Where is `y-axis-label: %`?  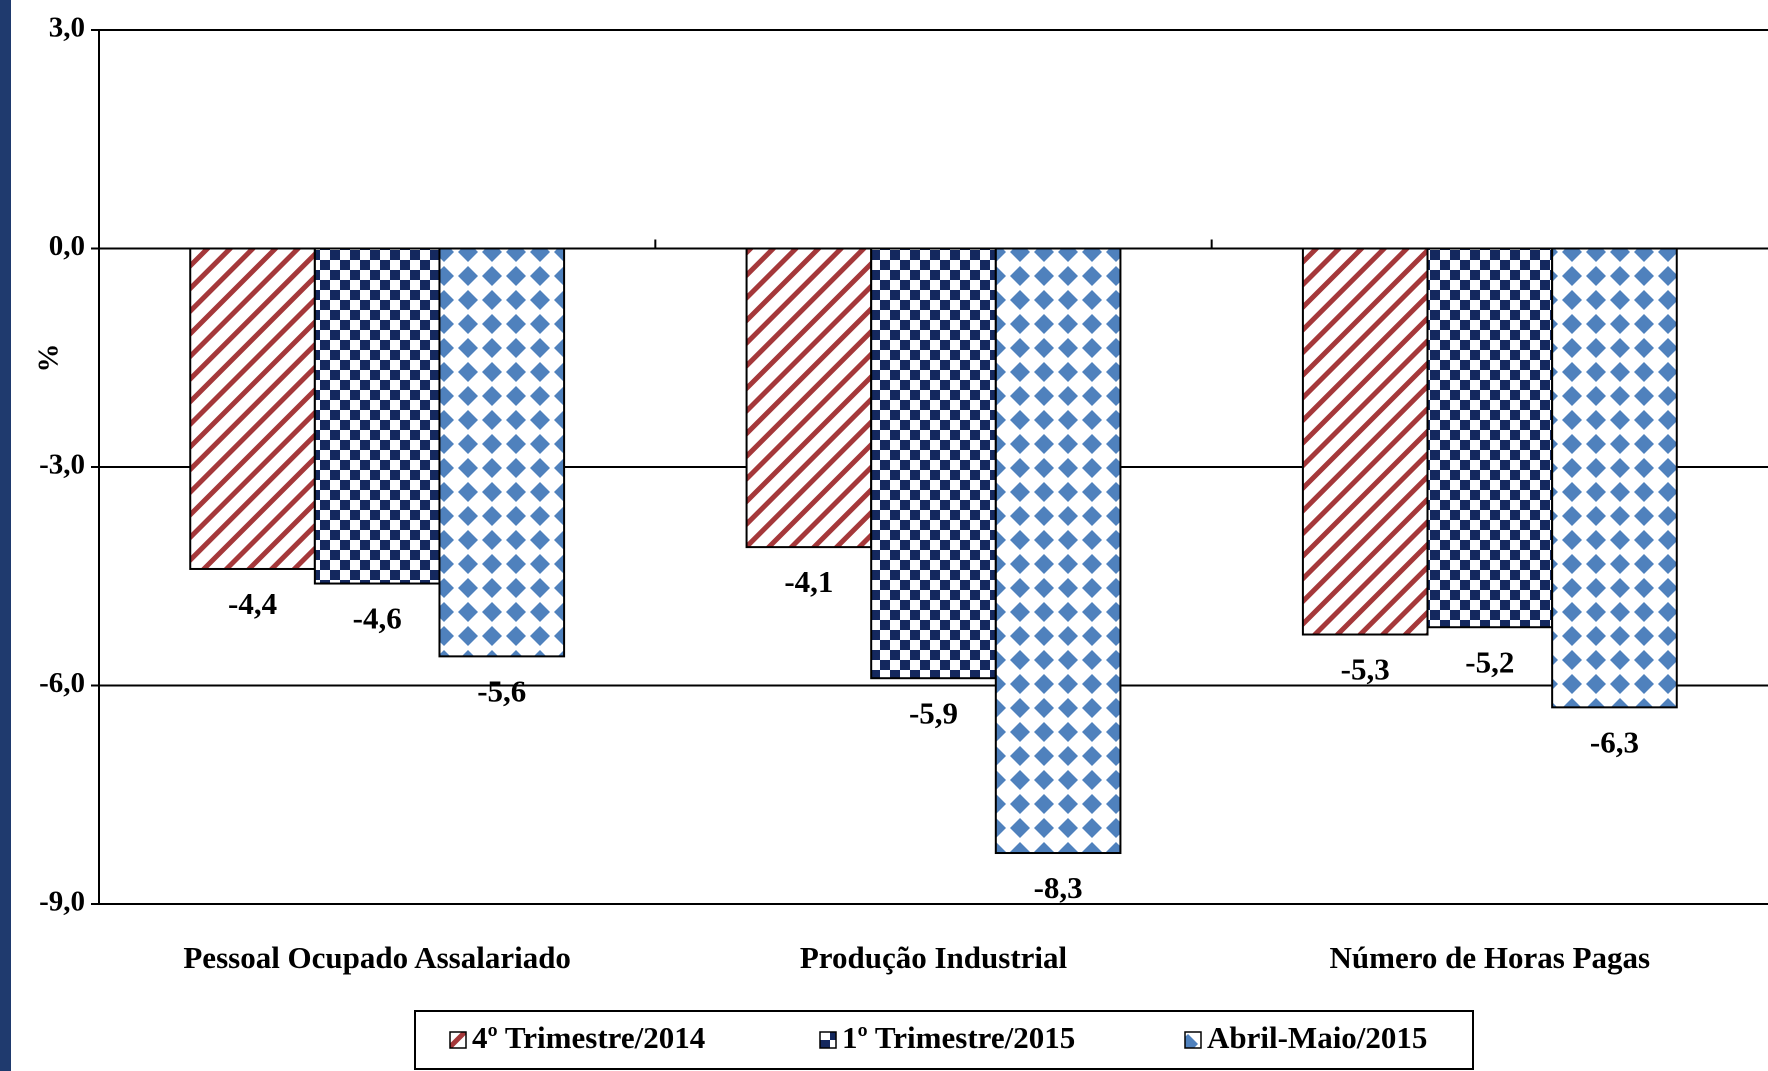
y-axis-label: % is located at coordinates (49, 358).